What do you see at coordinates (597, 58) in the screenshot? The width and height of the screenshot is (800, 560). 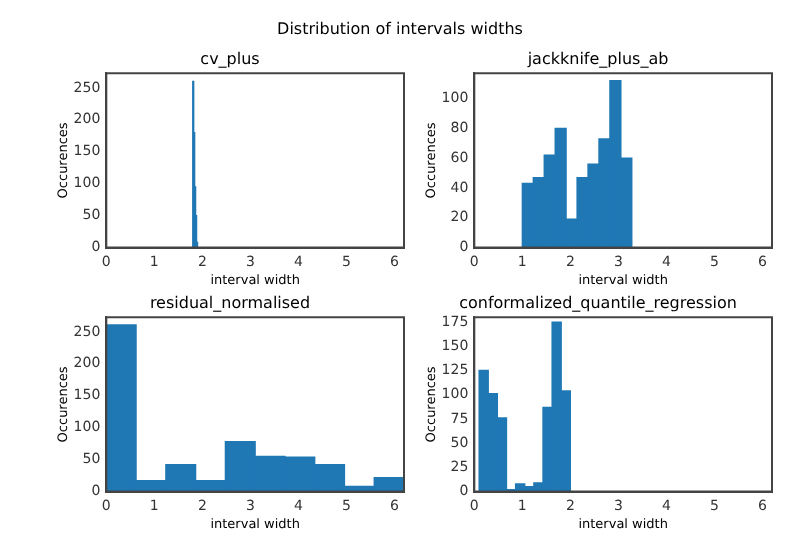 I see `chart-title: jackknife_plus_ab` at bounding box center [597, 58].